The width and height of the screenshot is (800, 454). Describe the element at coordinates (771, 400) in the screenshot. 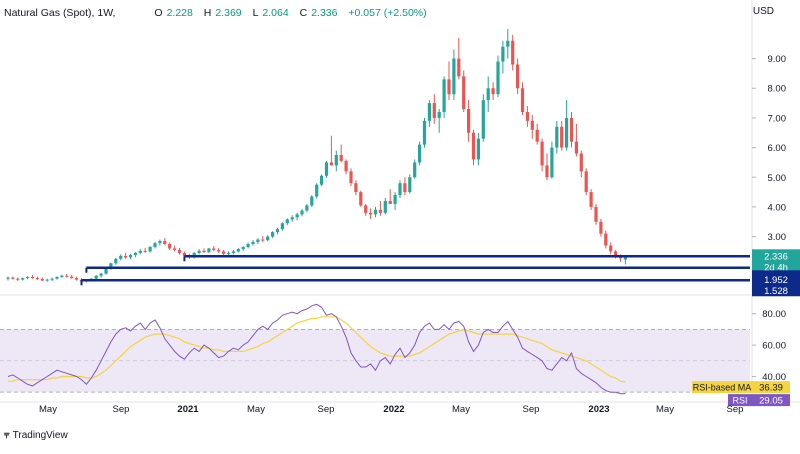

I see `rsi-value-bg` at that location.